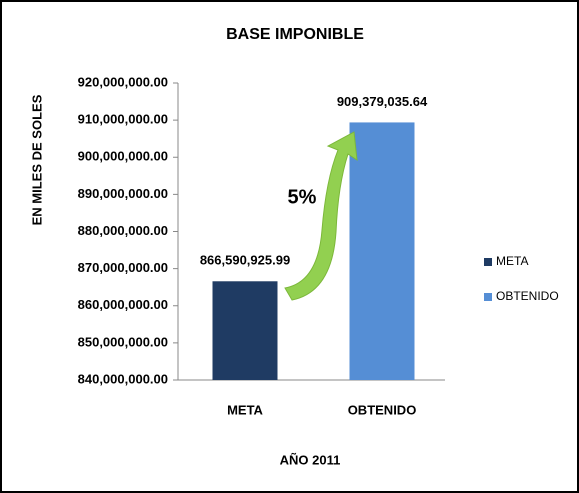 Image resolution: width=579 pixels, height=493 pixels. What do you see at coordinates (310, 459) in the screenshot?
I see `x-axis-label: AÑO 2011` at bounding box center [310, 459].